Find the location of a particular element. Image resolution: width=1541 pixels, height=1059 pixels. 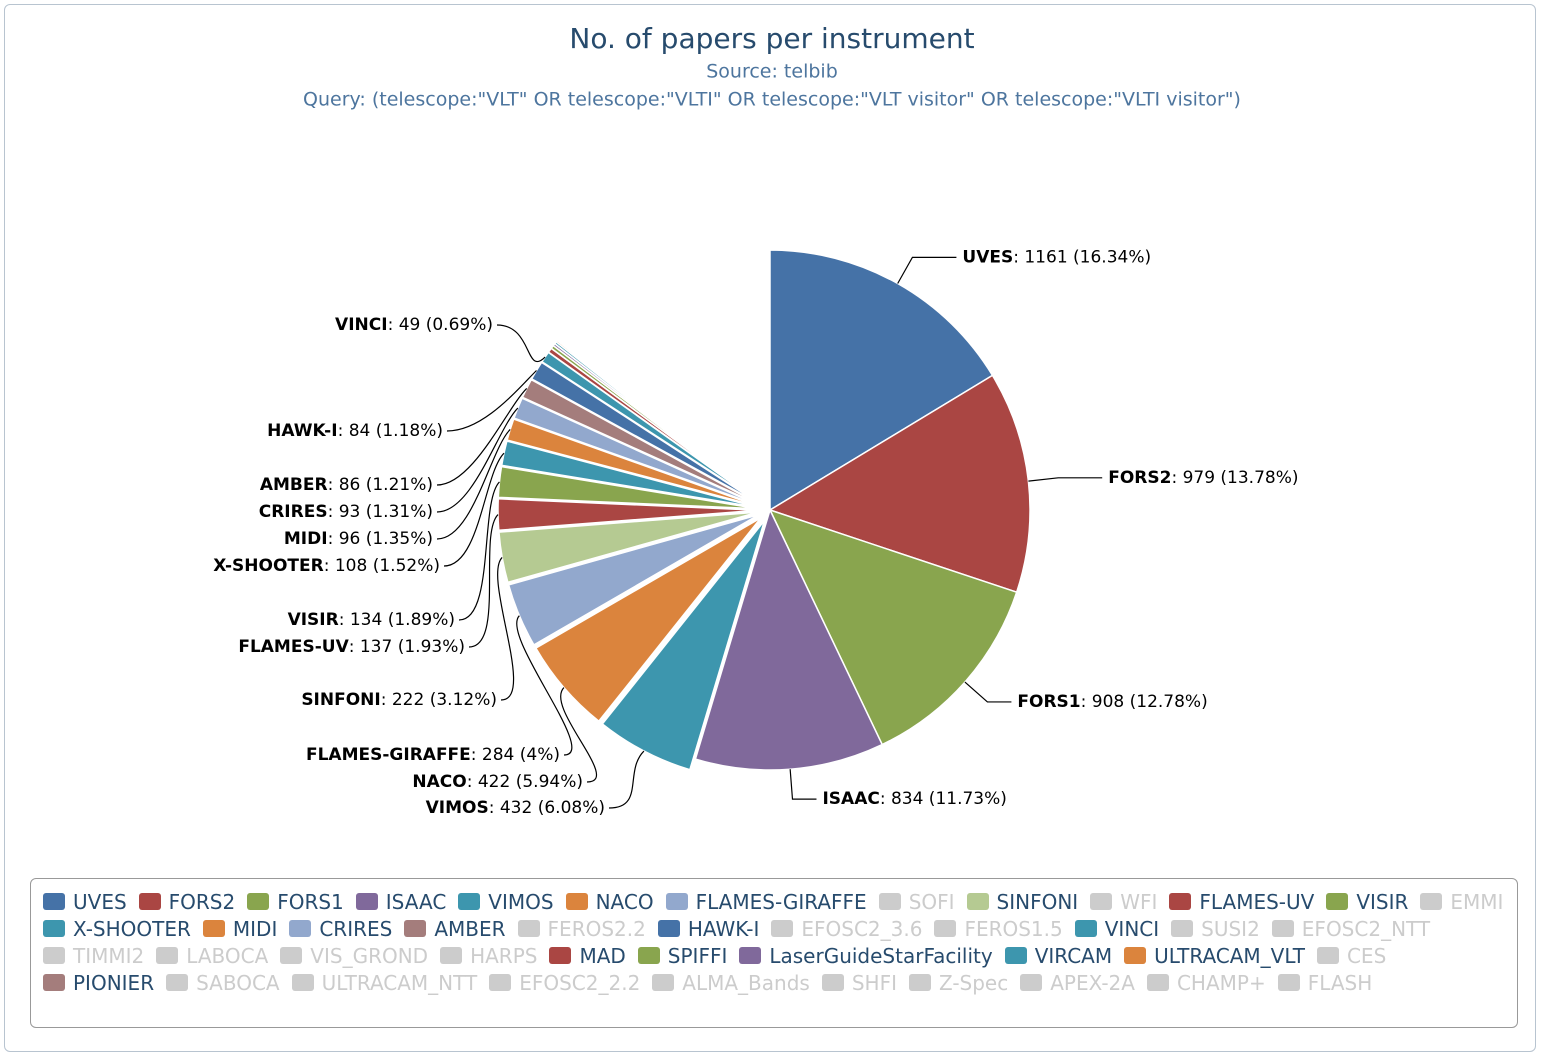

legend-label: FLAMES-GIRAFFE is located at coordinates (781, 901).